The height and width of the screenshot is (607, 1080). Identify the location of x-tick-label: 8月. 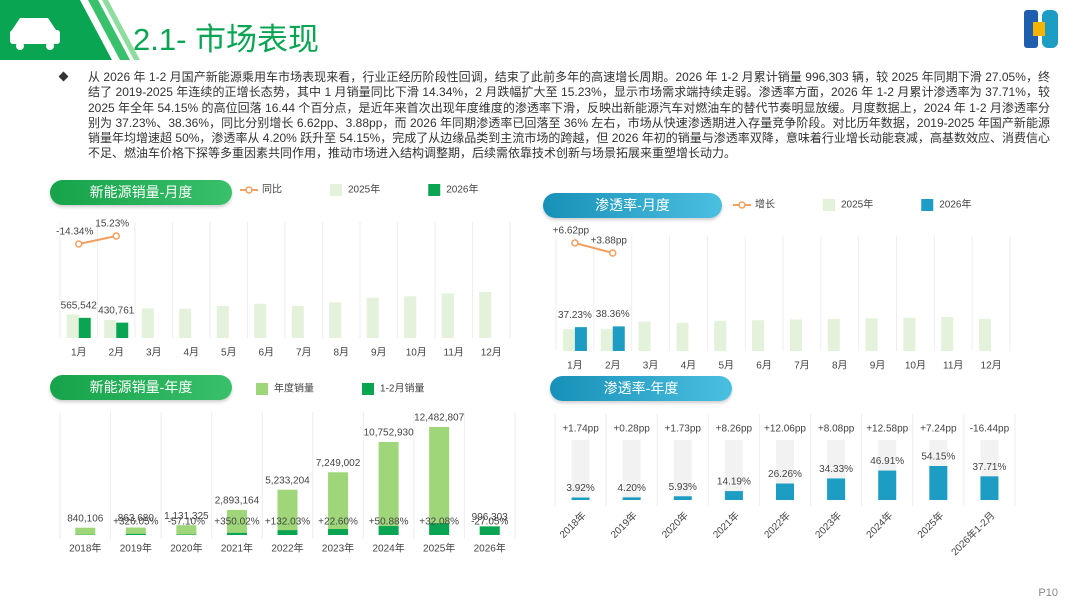
(341, 353).